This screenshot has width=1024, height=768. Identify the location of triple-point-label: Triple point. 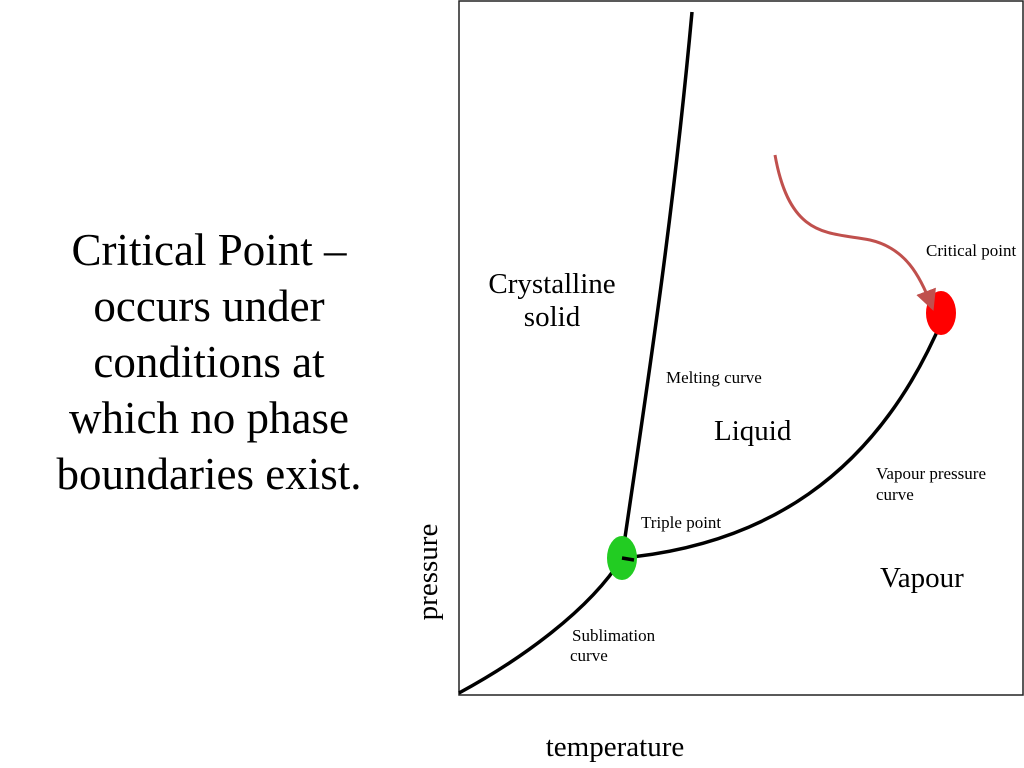
(681, 522).